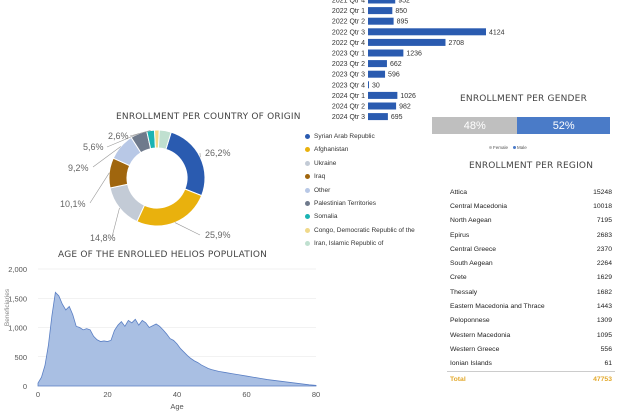 Image resolution: width=621 pixels, height=419 pixels. What do you see at coordinates (531, 235) in the screenshot?
I see `region-row: Epirus 2683` at bounding box center [531, 235].